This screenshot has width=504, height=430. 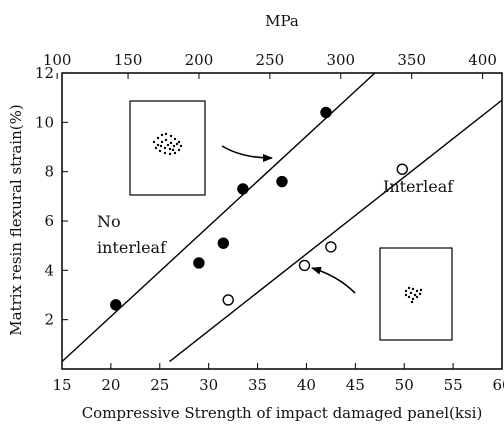 I want to click on arrow-no-interleaf, so click(x=247, y=153).